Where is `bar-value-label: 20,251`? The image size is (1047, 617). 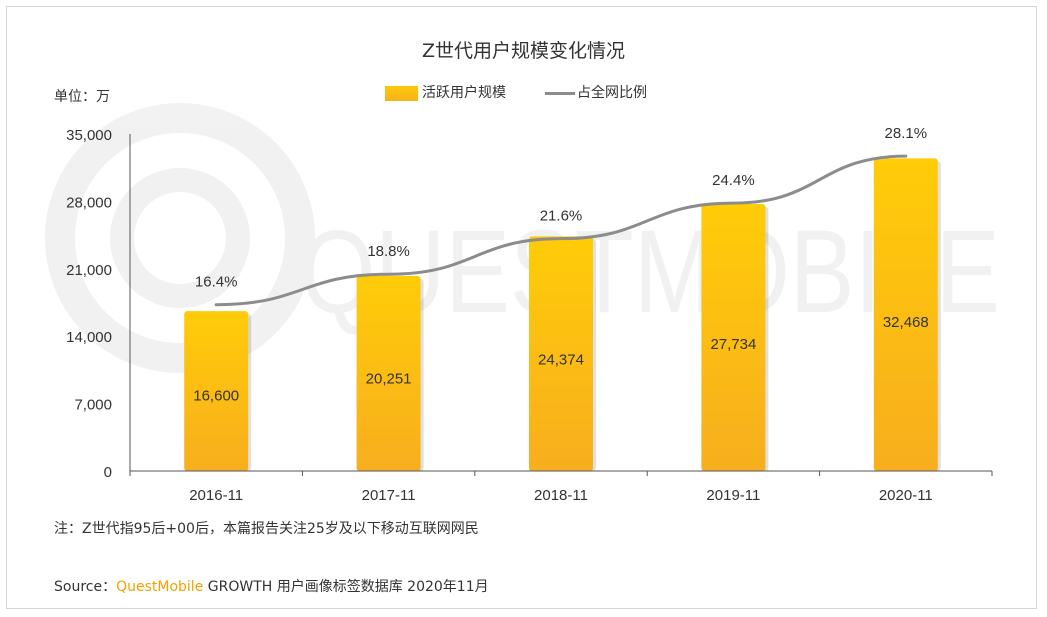 bar-value-label: 20,251 is located at coordinates (389, 378).